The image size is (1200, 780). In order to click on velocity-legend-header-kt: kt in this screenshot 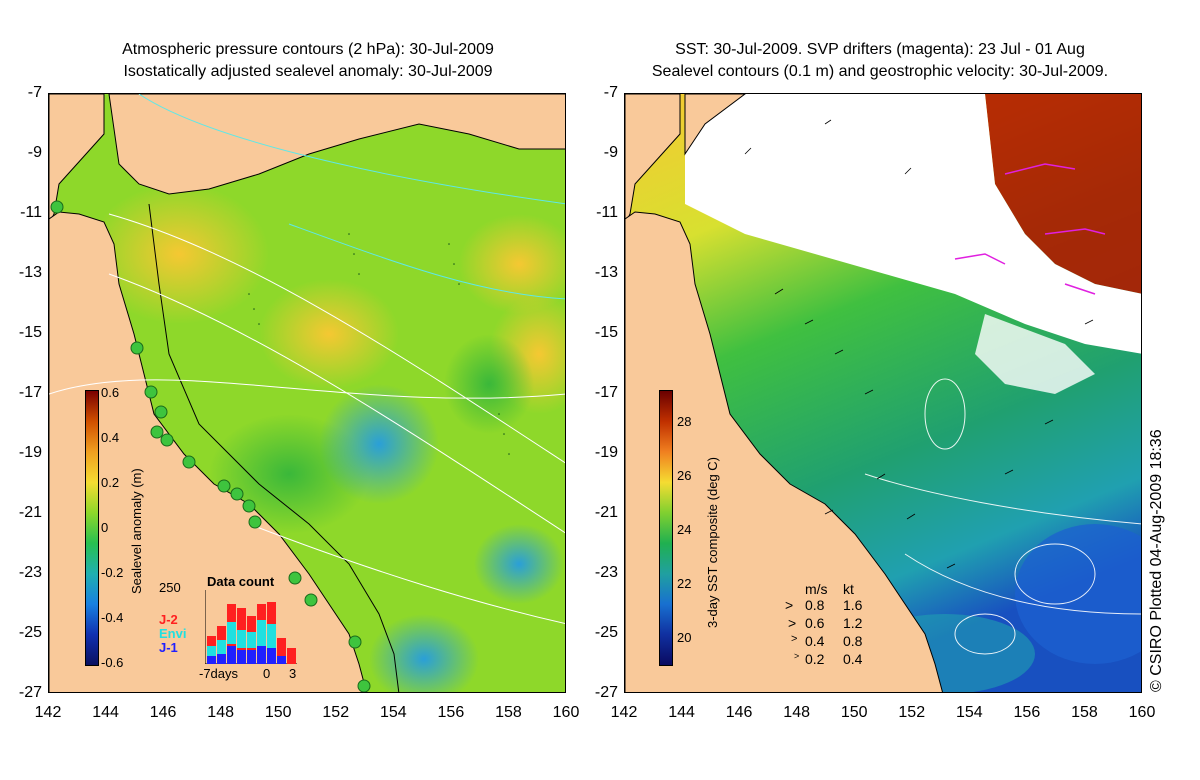, I will do `click(848, 589)`.